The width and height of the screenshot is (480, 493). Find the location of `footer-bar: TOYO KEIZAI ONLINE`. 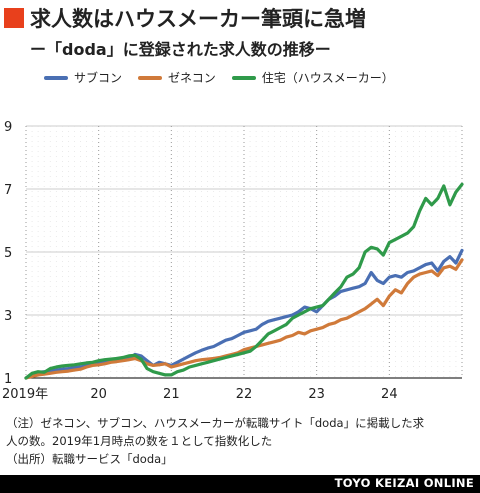

footer-bar: TOYO KEIZAI ONLINE is located at coordinates (240, 484).